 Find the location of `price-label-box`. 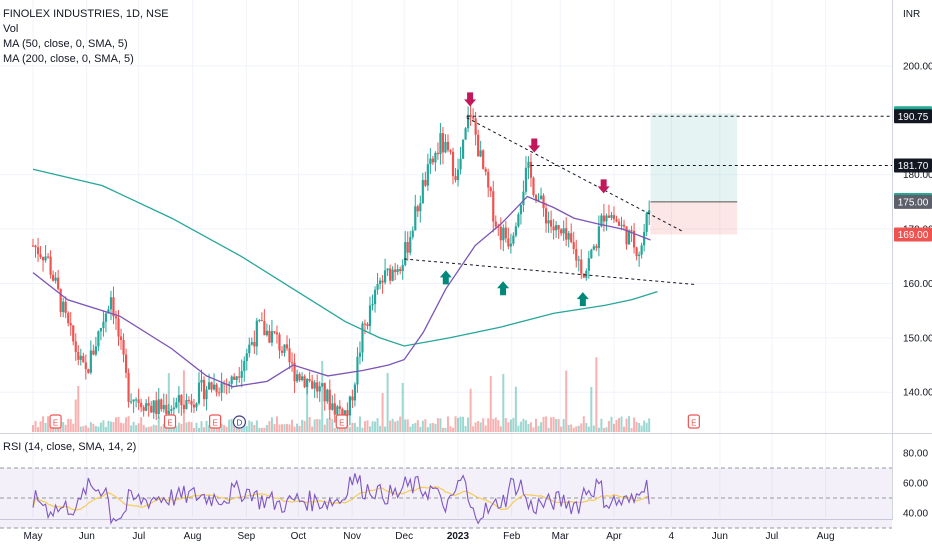

price-label-box is located at coordinates (913, 201).